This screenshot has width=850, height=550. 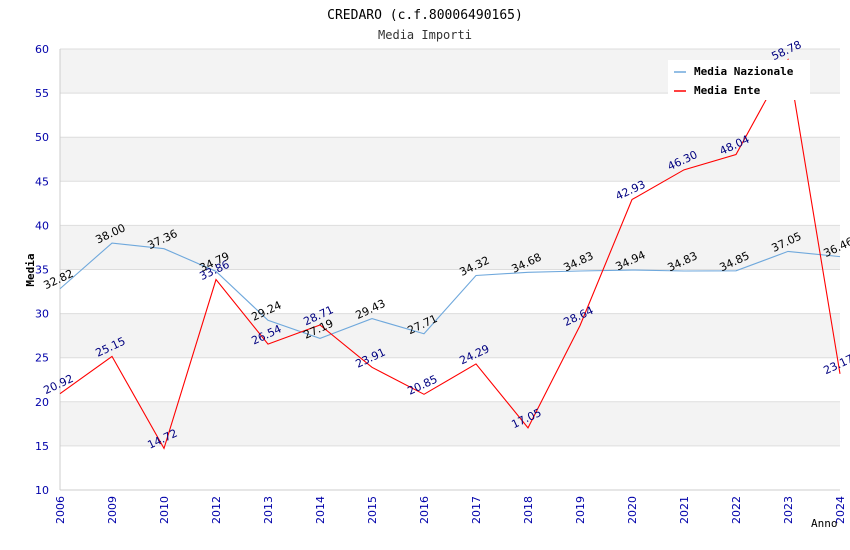 I want to click on legend: Media Nazionale Media Ente, so click(x=739, y=80).